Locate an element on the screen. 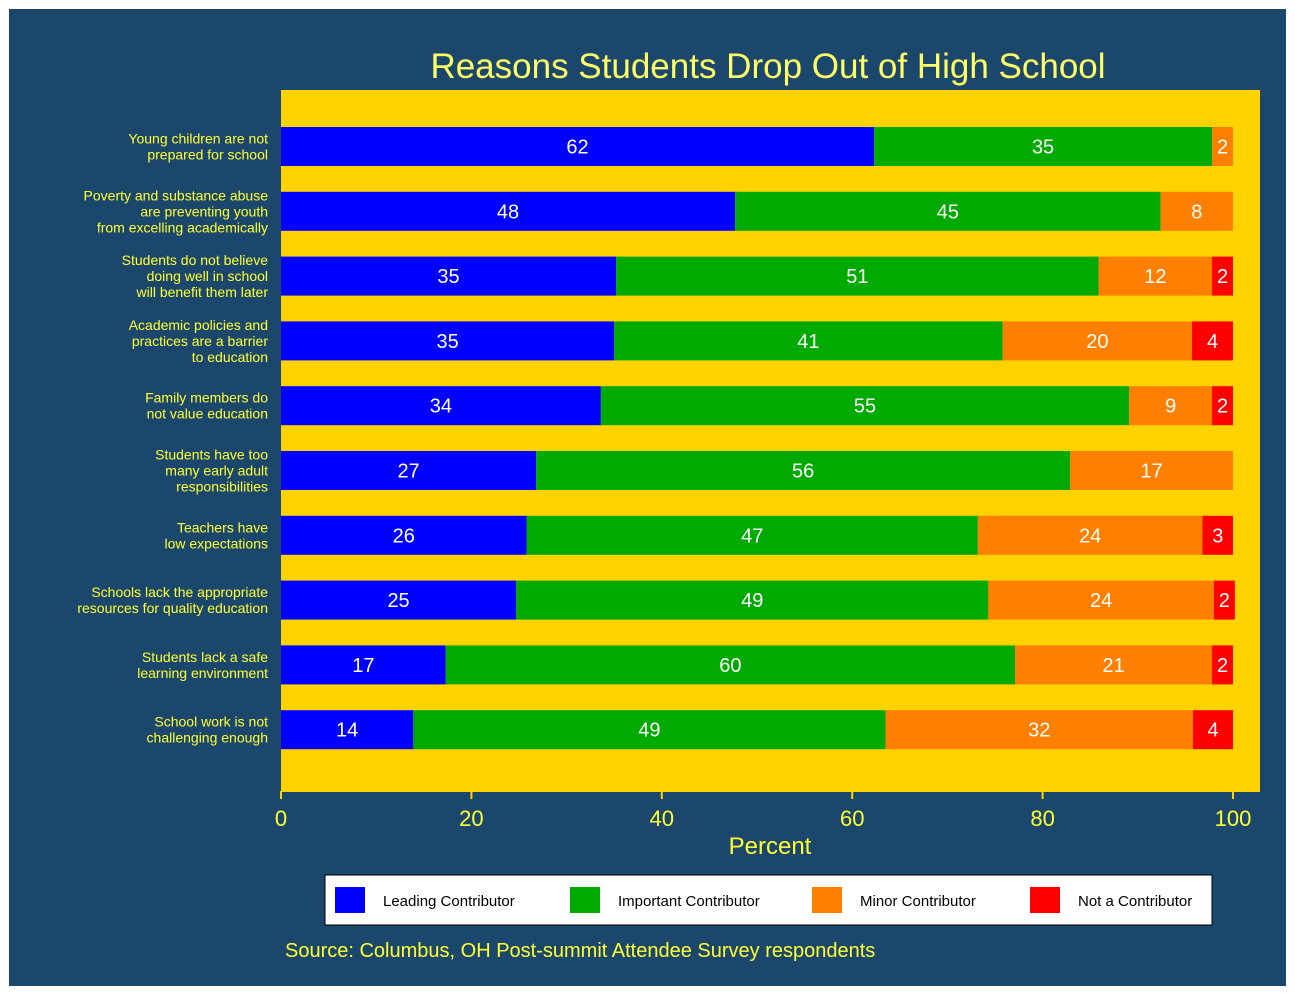 The image size is (1295, 995). category-label: Students lack a safe is located at coordinates (205, 657).